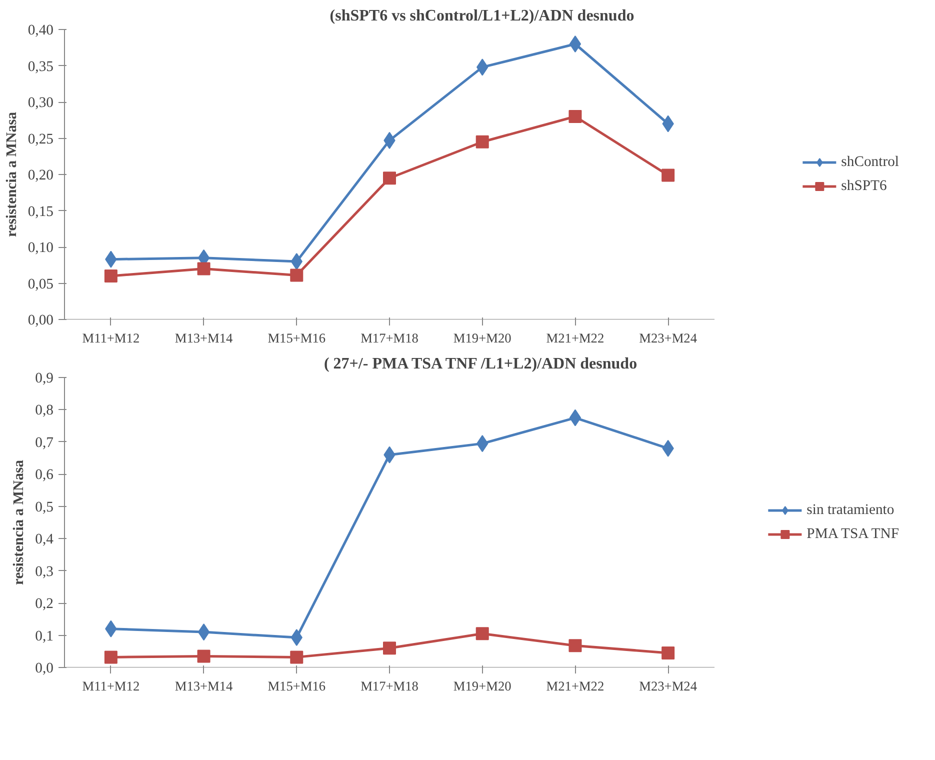 The height and width of the screenshot is (760, 935). I want to click on y-tick-label: 0,7, so click(44, 442).